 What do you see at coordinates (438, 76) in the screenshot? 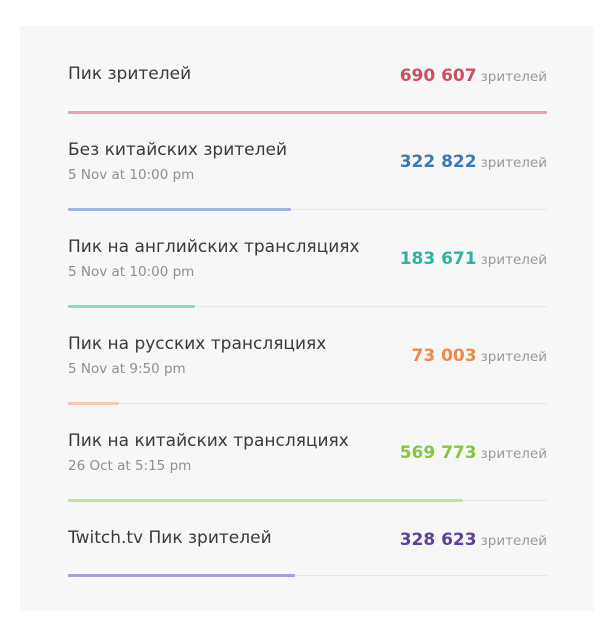
I see `stat-number: 690 607` at bounding box center [438, 76].